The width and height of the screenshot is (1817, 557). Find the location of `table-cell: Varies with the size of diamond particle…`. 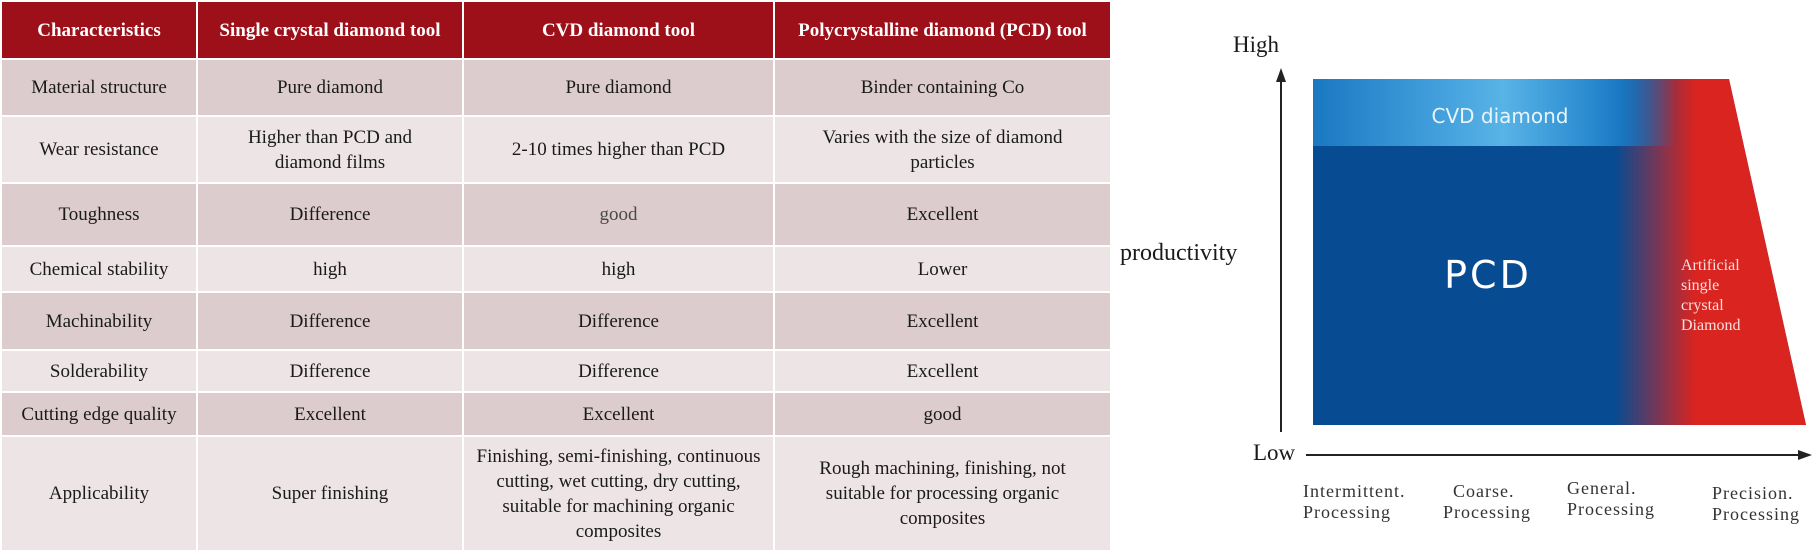

table-cell: Varies with the size of diamond particle… is located at coordinates (942, 149).